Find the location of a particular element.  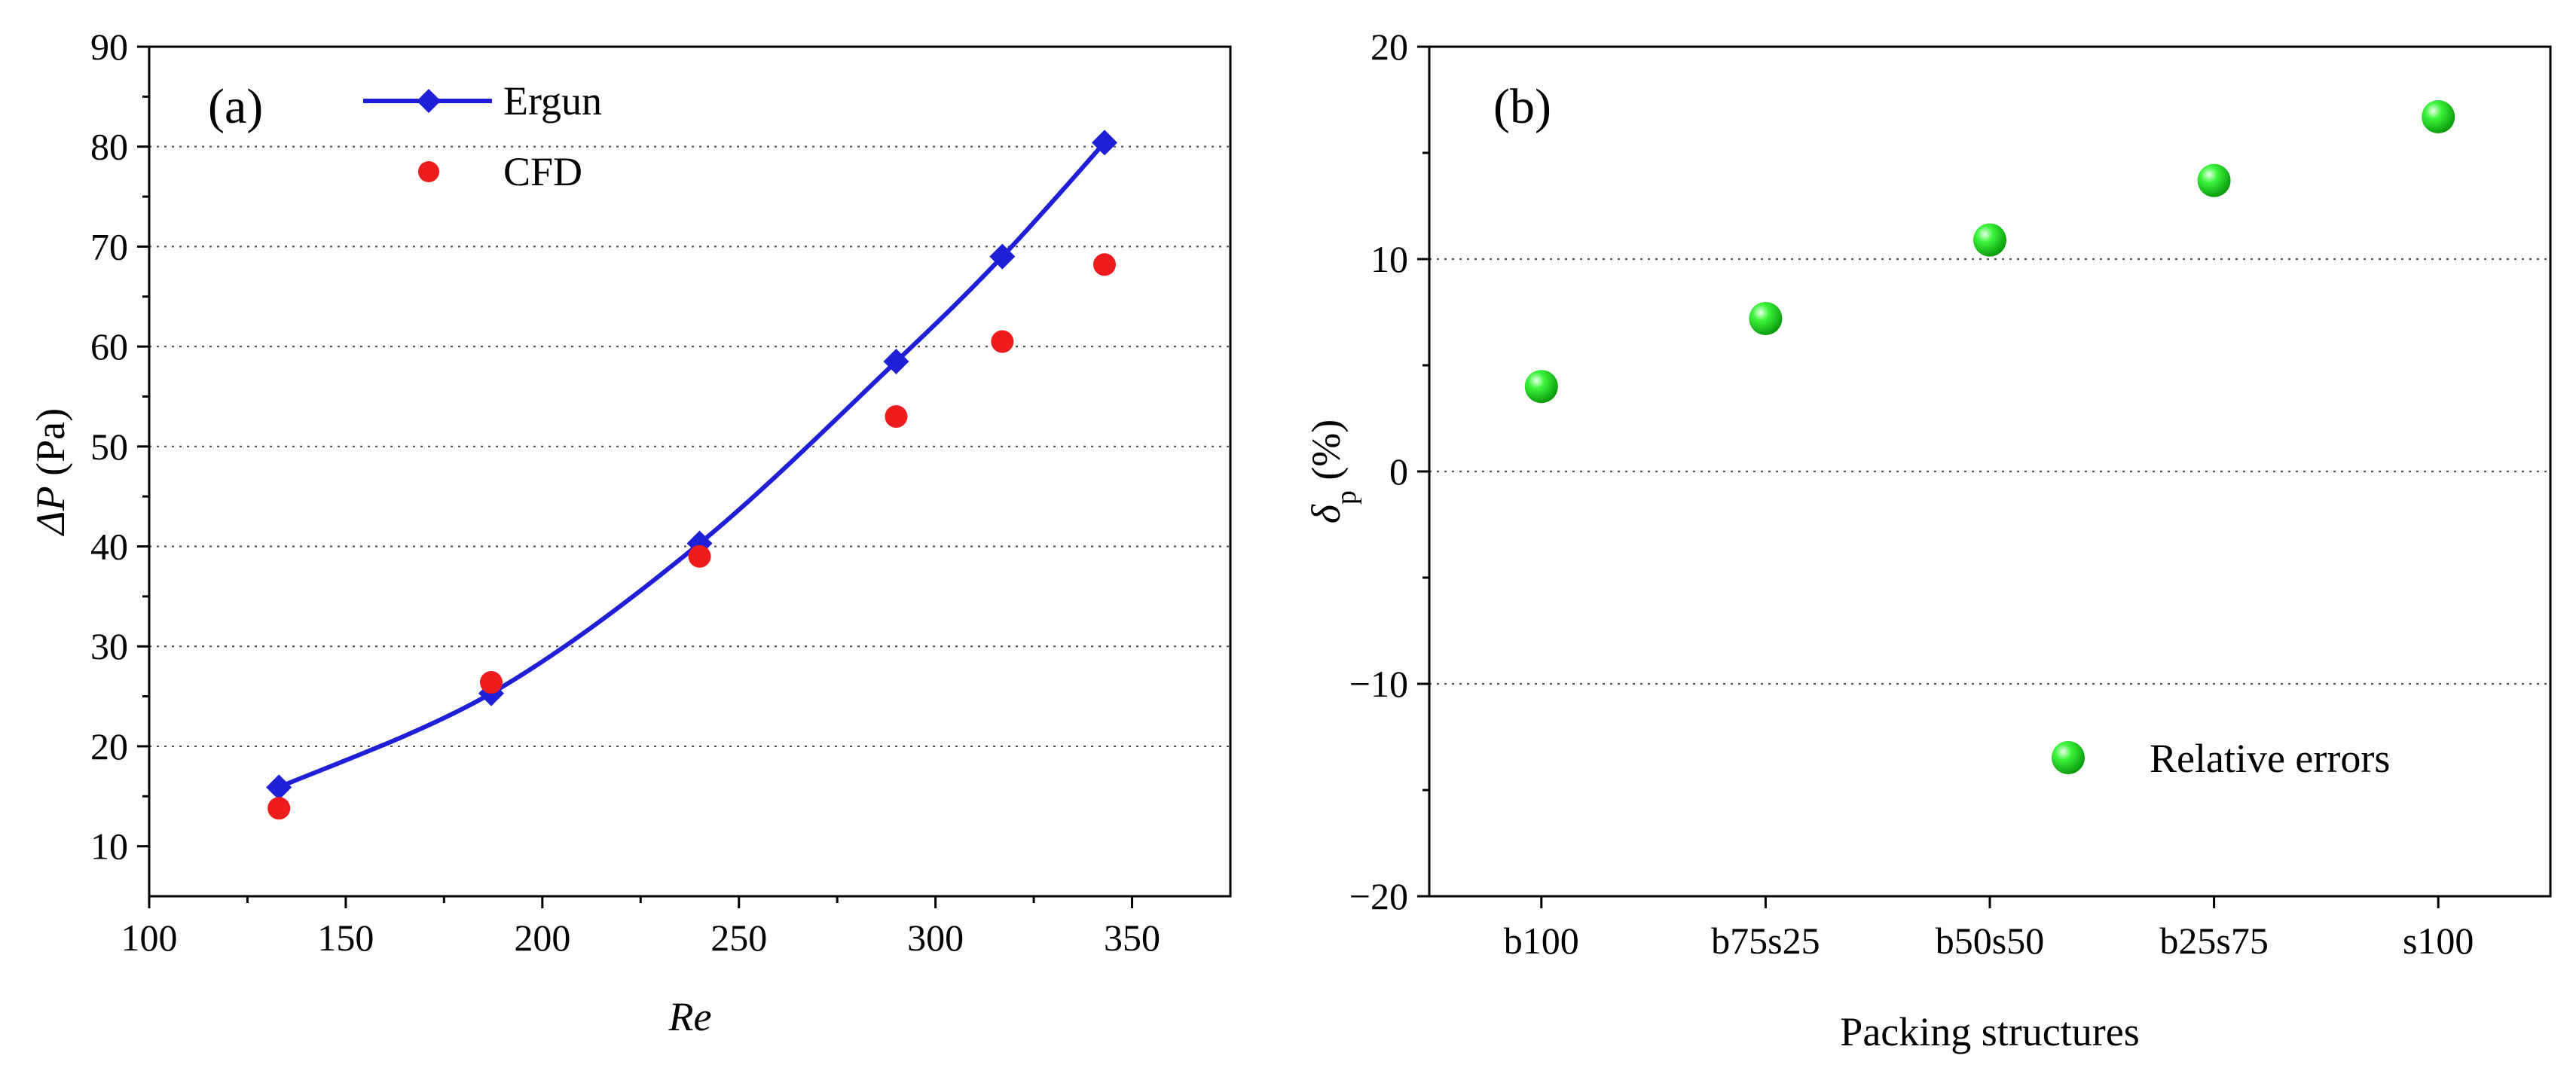

legend-relative-errors-marker is located at coordinates (2068, 757).